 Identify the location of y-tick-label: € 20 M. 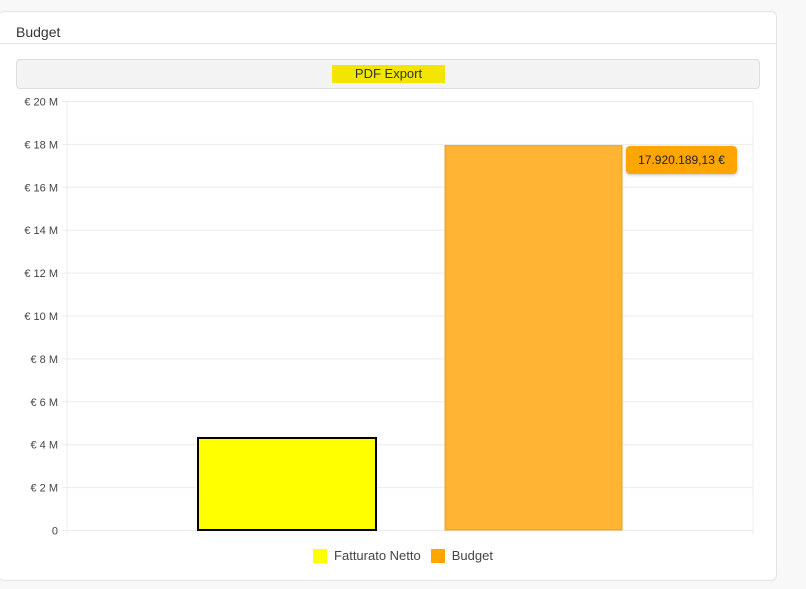
(41, 103).